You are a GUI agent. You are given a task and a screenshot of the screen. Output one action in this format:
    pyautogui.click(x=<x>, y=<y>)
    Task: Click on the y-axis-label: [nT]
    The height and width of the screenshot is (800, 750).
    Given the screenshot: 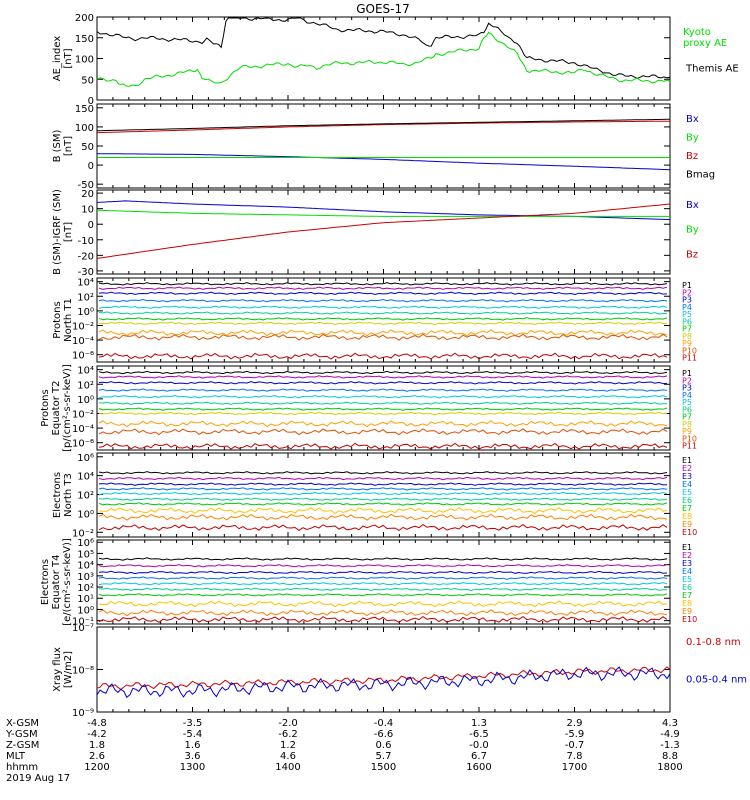 What is the action you would take?
    pyautogui.click(x=68, y=232)
    